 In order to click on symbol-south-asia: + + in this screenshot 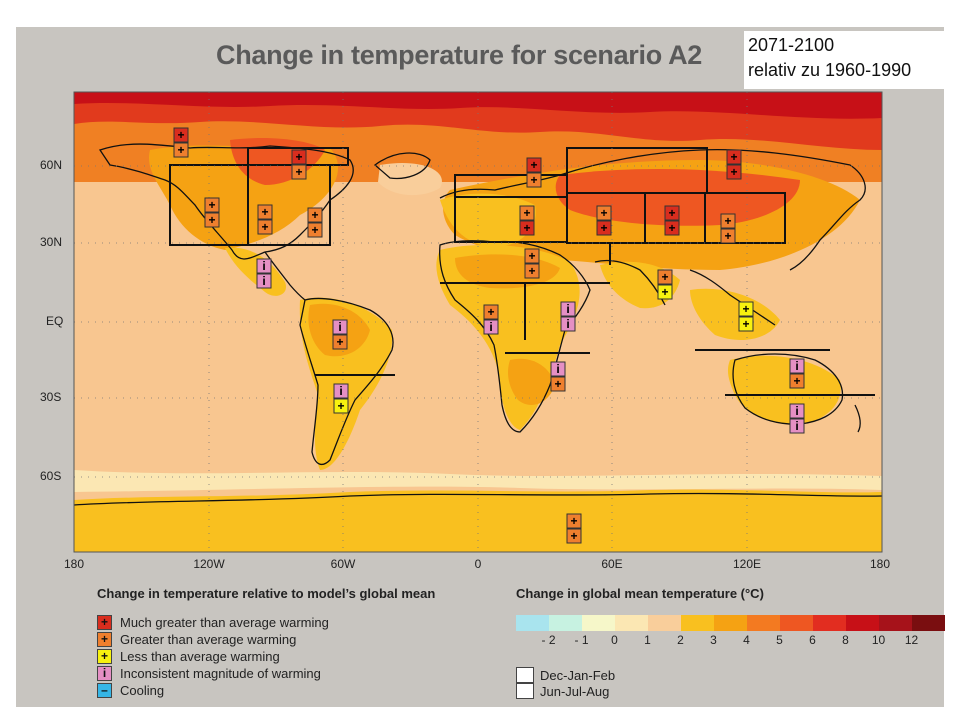, I will do `click(665, 284)`.